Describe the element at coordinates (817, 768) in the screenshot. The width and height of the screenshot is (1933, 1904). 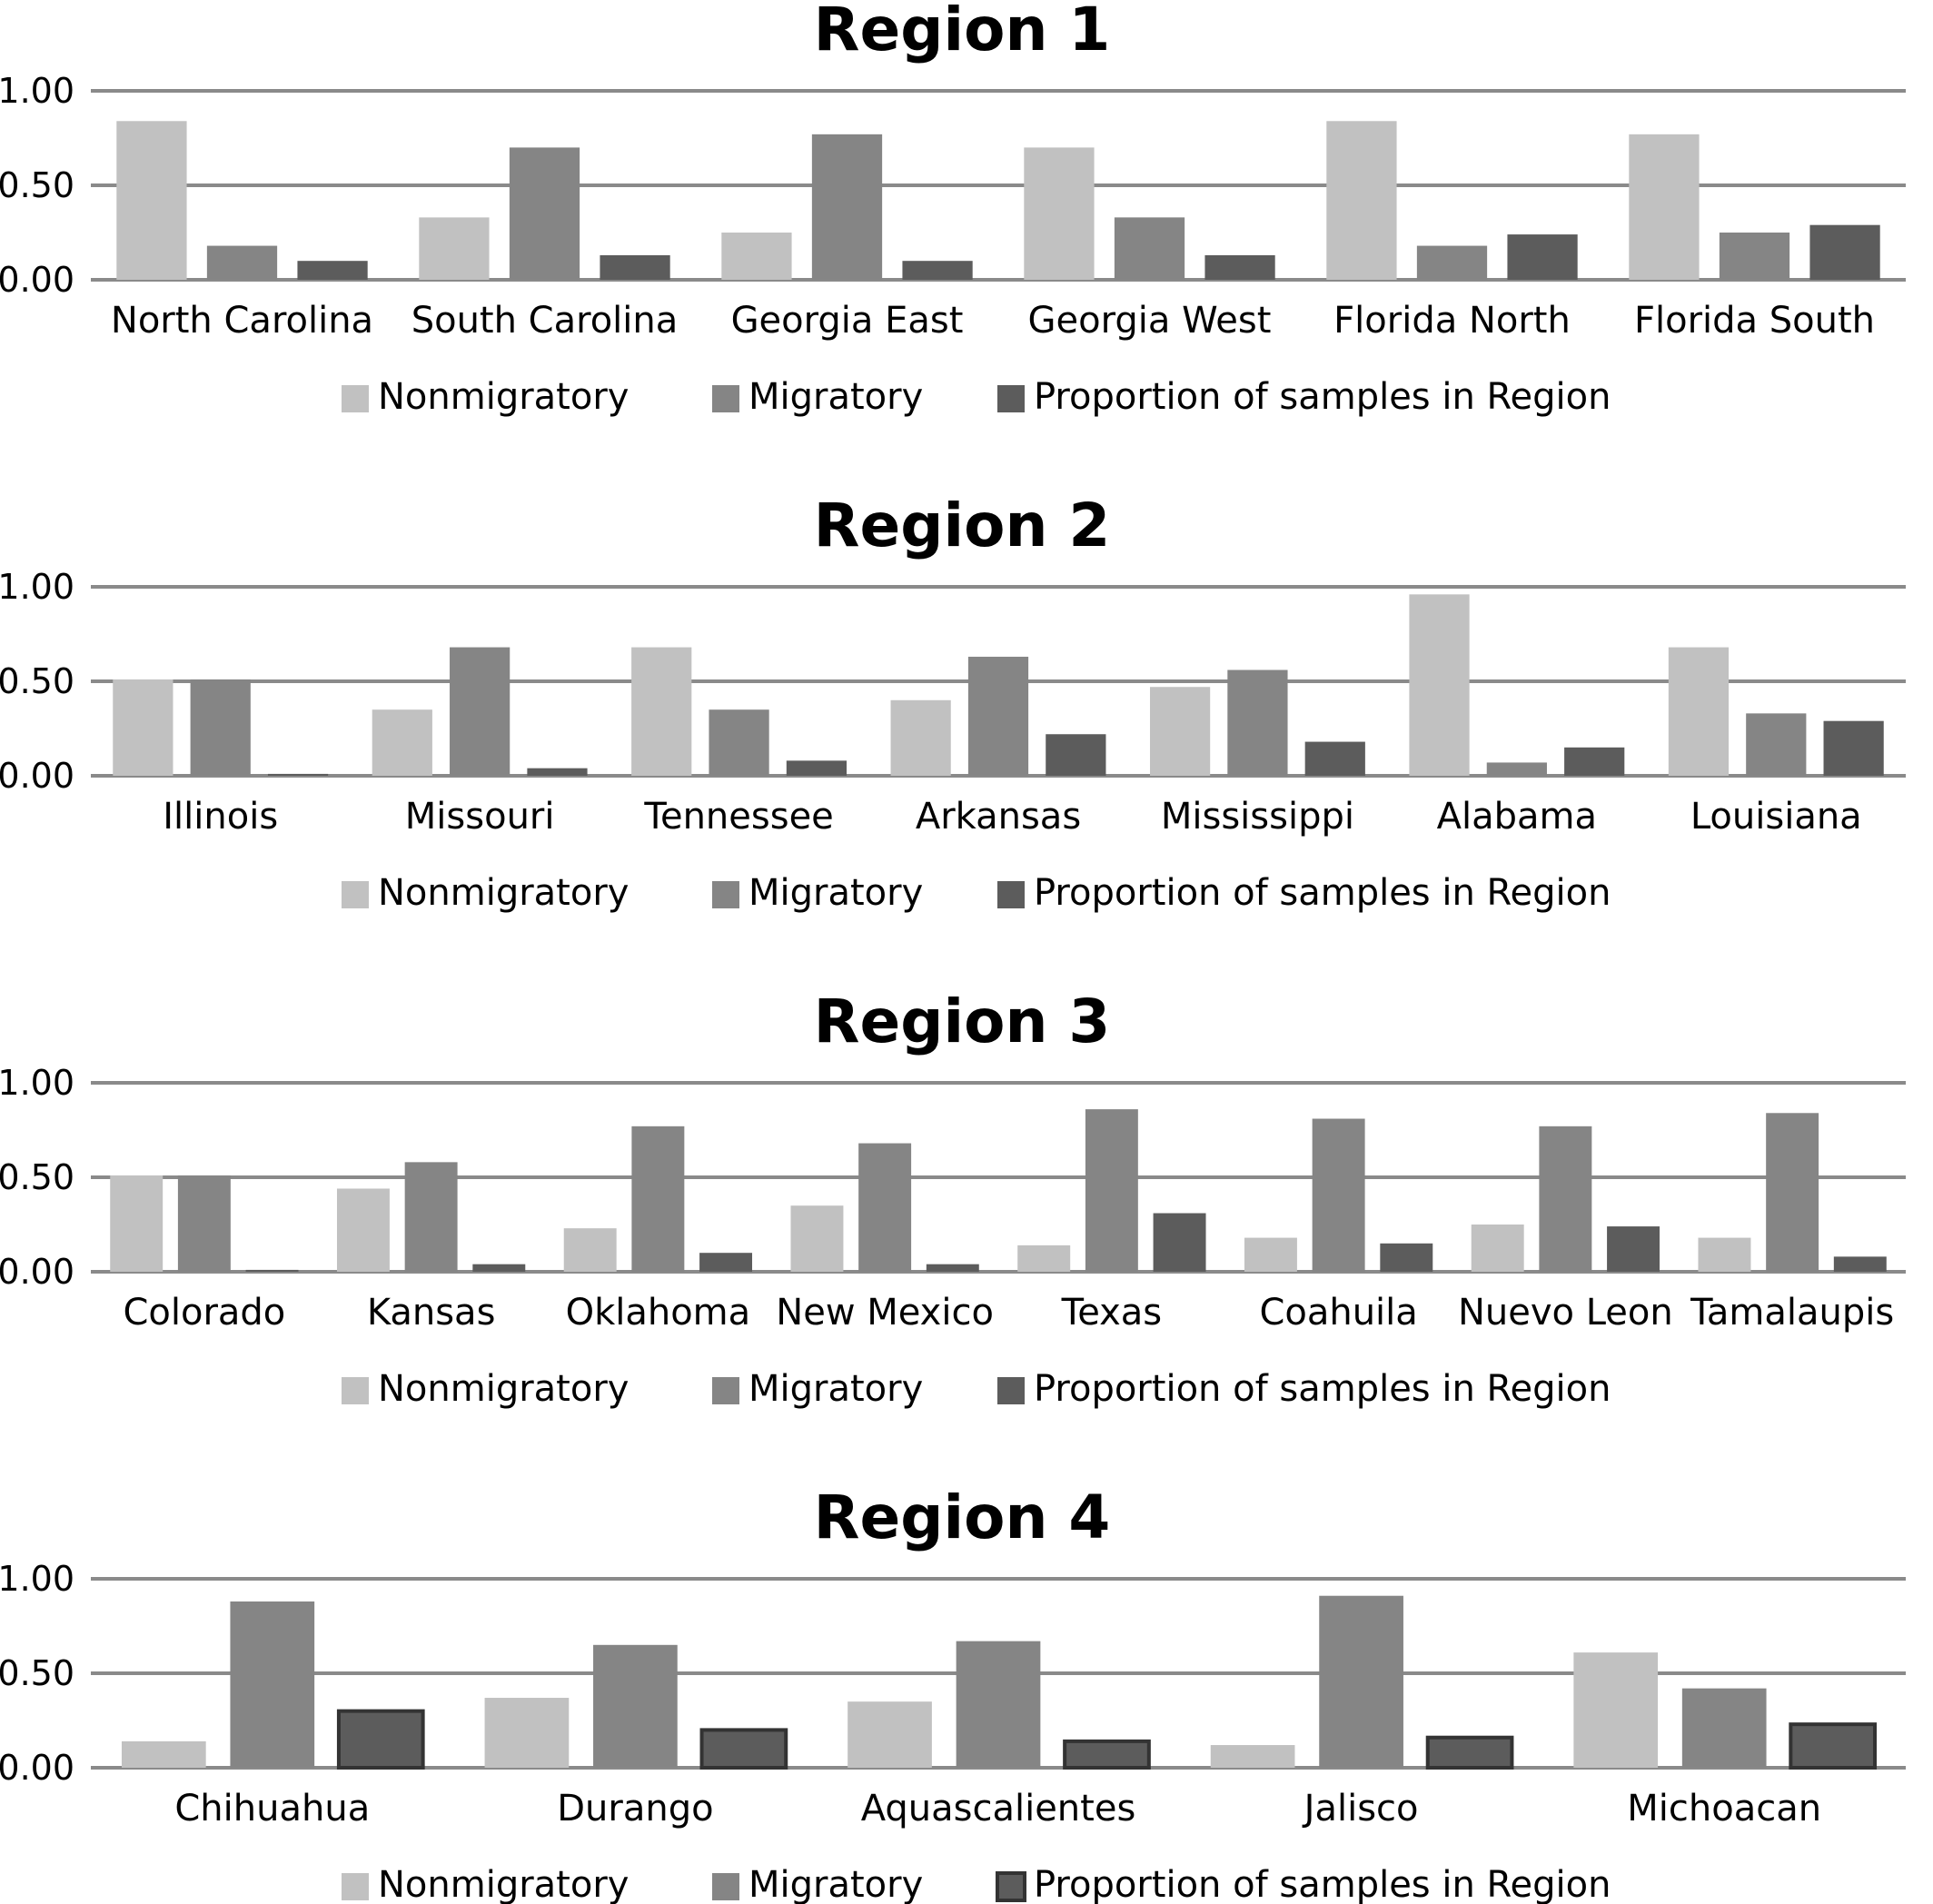
I see `bar-proportion-of-samples-in-region-tennessee` at that location.